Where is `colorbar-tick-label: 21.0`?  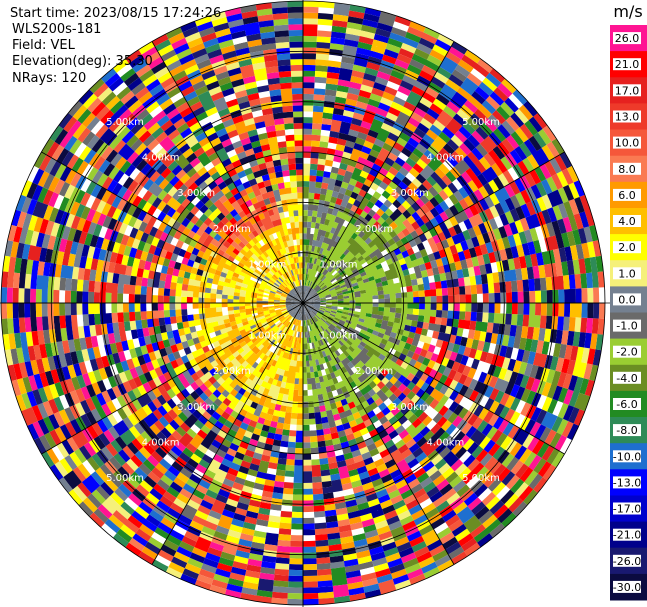 colorbar-tick-label: 21.0 is located at coordinates (627, 64).